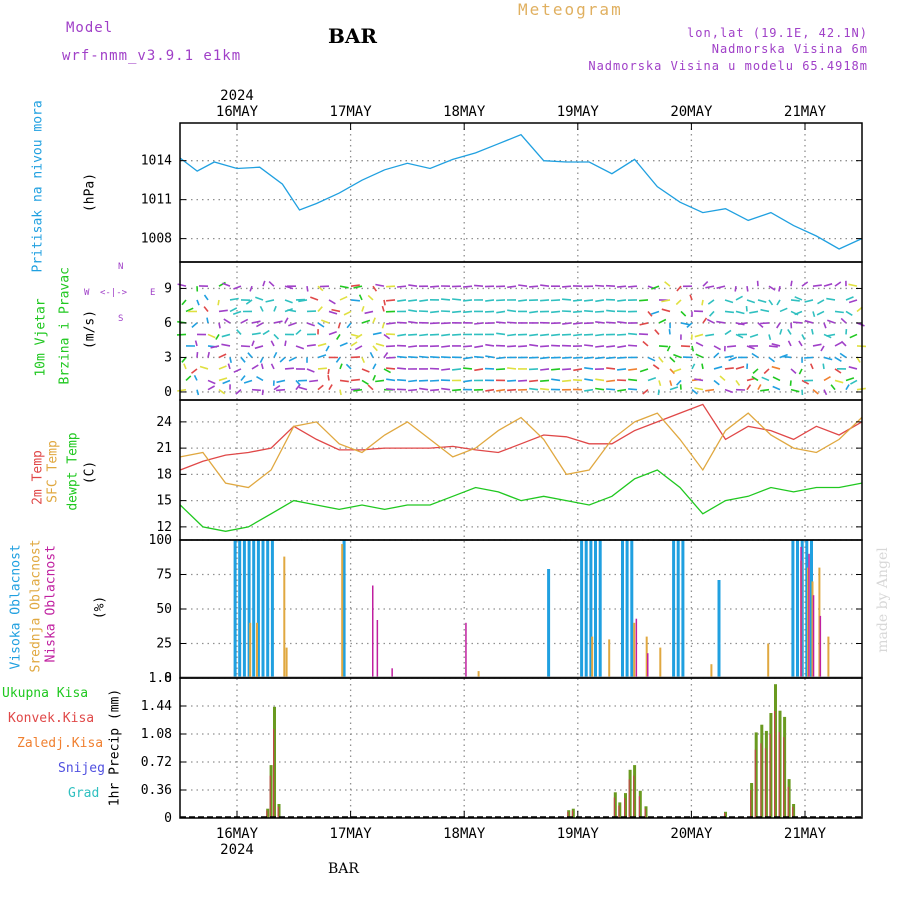 Image resolution: width=900 pixels, height=900 pixels. What do you see at coordinates (87, 293) in the screenshot?
I see `compass-w: W` at bounding box center [87, 293].